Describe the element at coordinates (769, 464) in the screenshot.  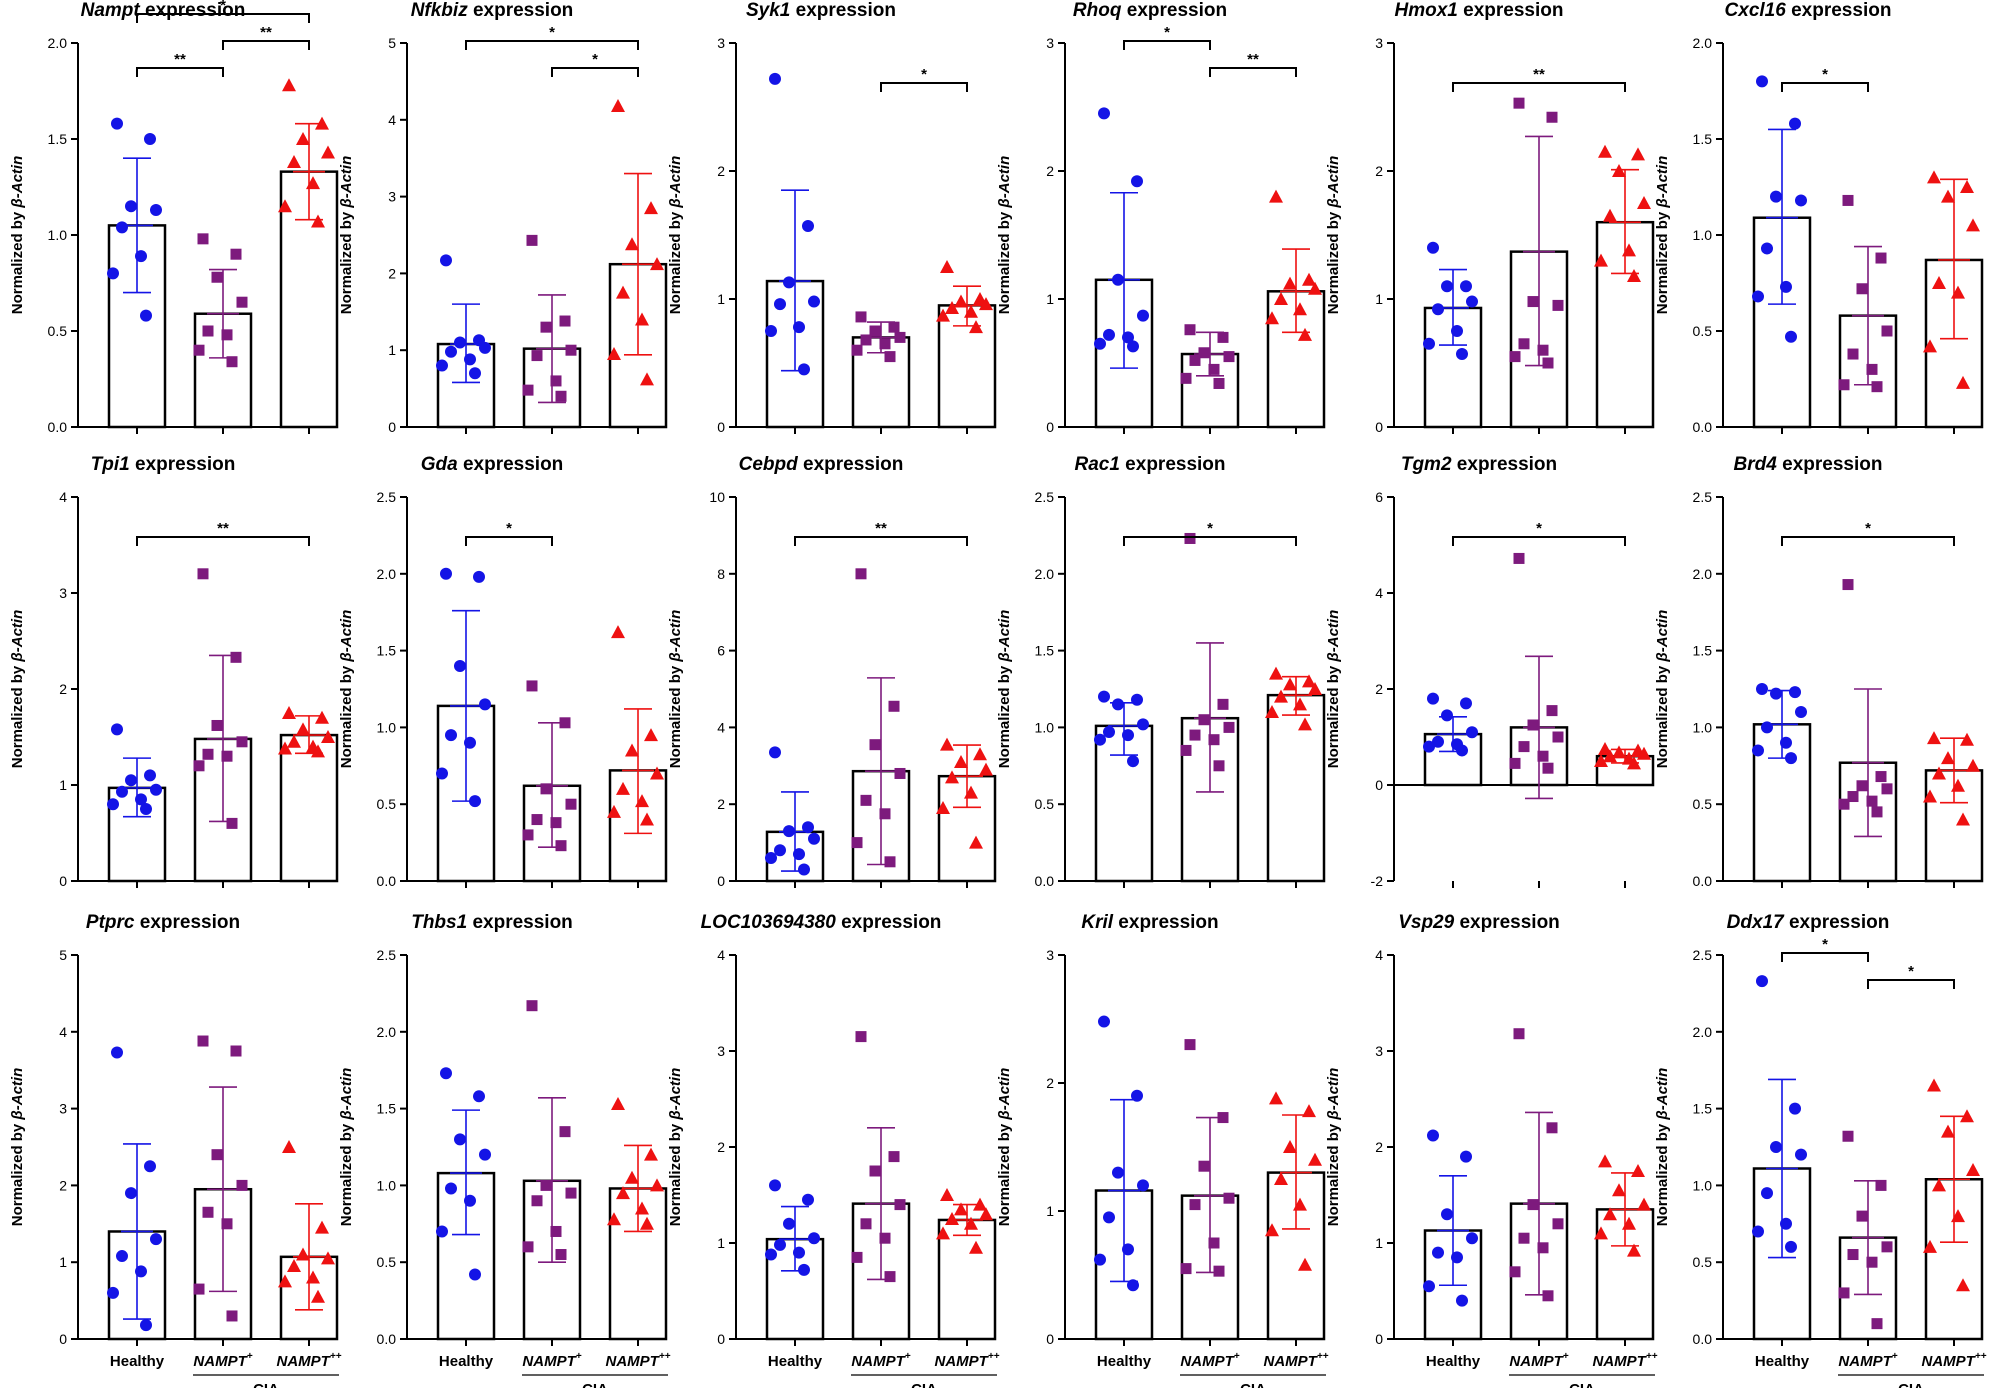
I see `gene-name: Cebpd` at that location.